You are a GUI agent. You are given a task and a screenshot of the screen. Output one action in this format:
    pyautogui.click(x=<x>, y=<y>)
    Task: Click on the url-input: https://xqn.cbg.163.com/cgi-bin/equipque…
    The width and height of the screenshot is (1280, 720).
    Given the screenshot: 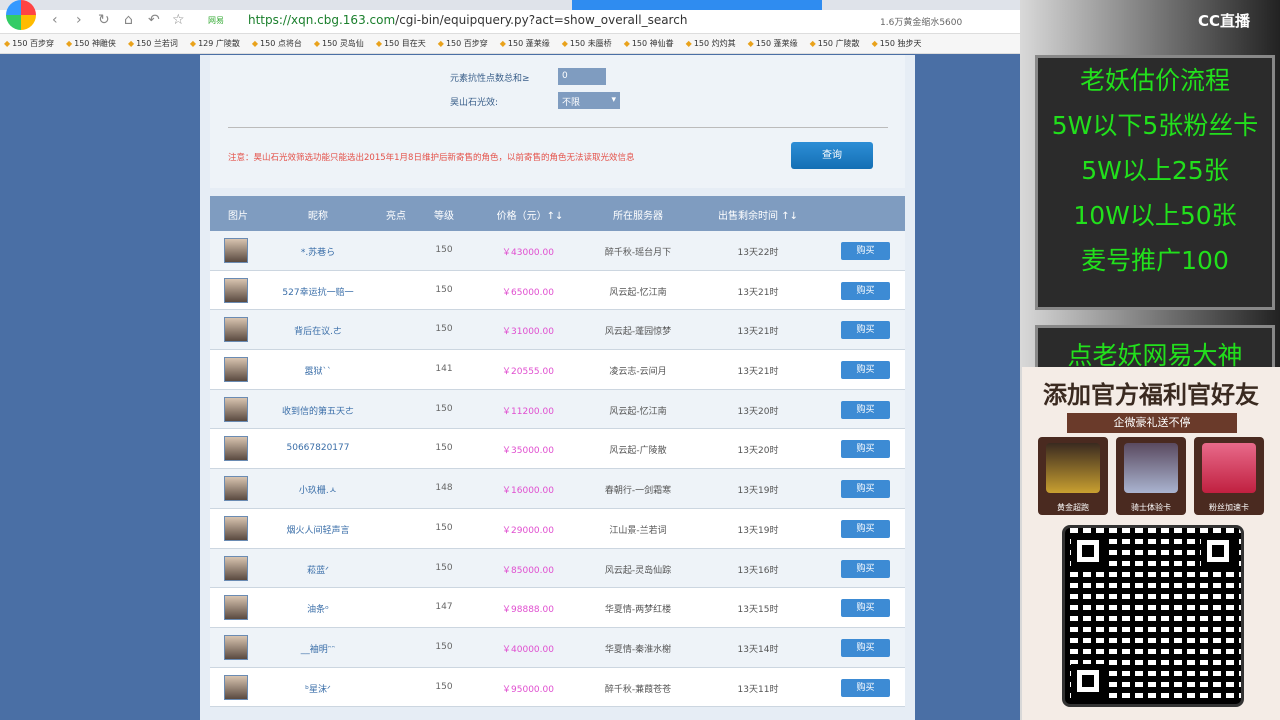 What is the action you would take?
    pyautogui.click(x=467, y=20)
    